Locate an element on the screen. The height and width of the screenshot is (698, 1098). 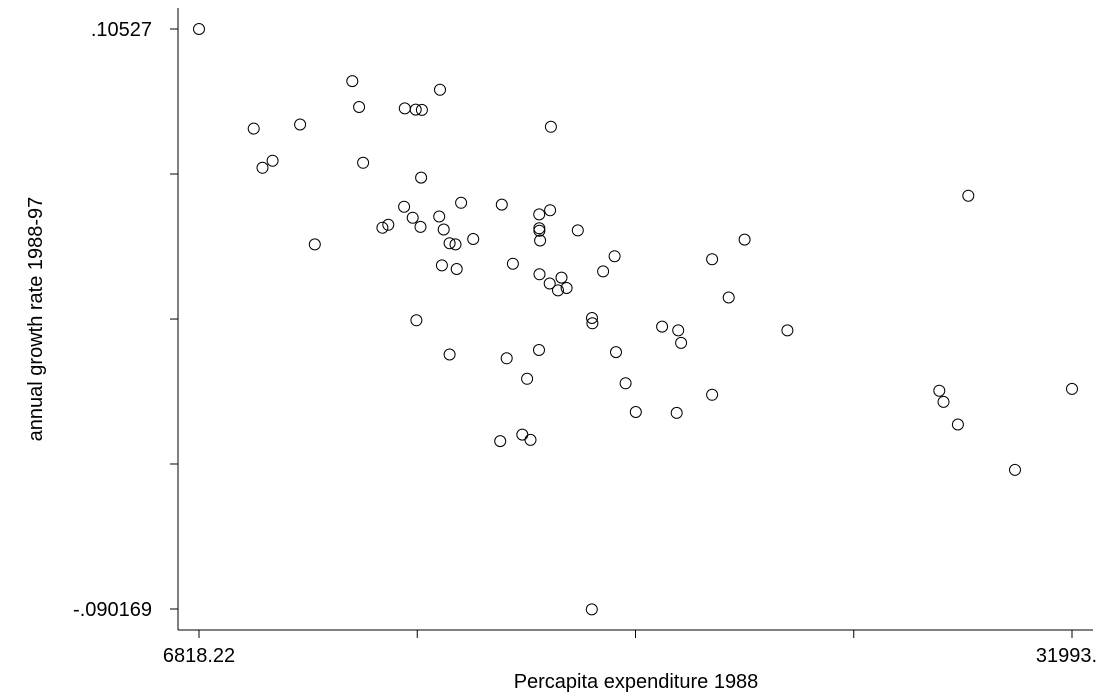
y-tick-label: -.090169 is located at coordinates (112, 610).